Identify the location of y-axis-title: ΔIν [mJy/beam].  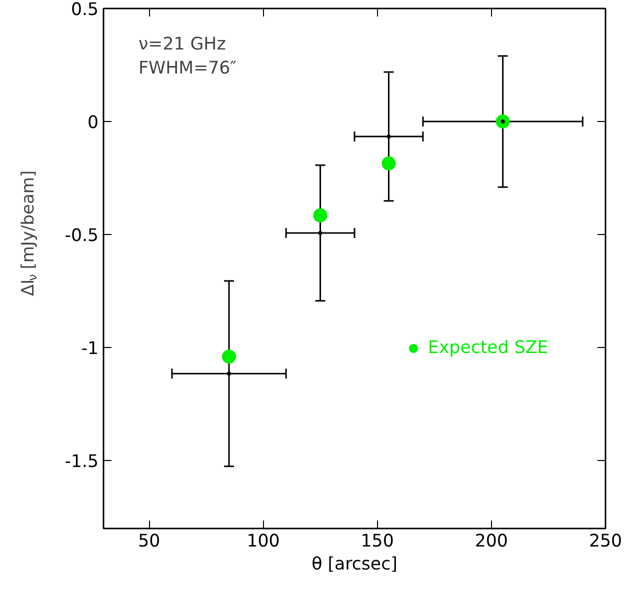
(29, 233).